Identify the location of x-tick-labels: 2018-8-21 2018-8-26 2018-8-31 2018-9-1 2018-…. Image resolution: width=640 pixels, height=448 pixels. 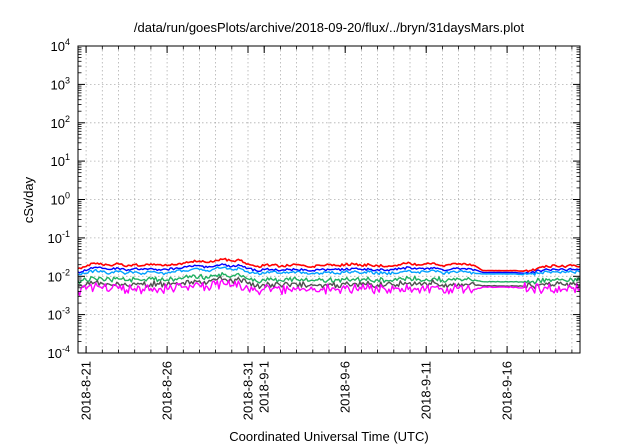
(297, 390).